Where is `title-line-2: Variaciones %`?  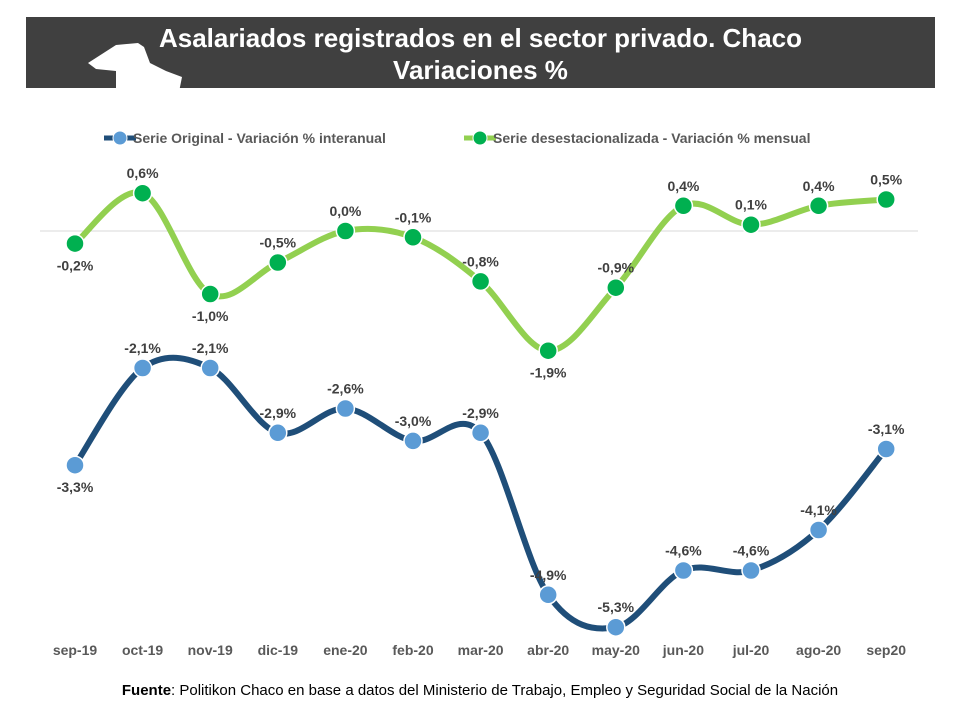 title-line-2: Variaciones % is located at coordinates (480, 70).